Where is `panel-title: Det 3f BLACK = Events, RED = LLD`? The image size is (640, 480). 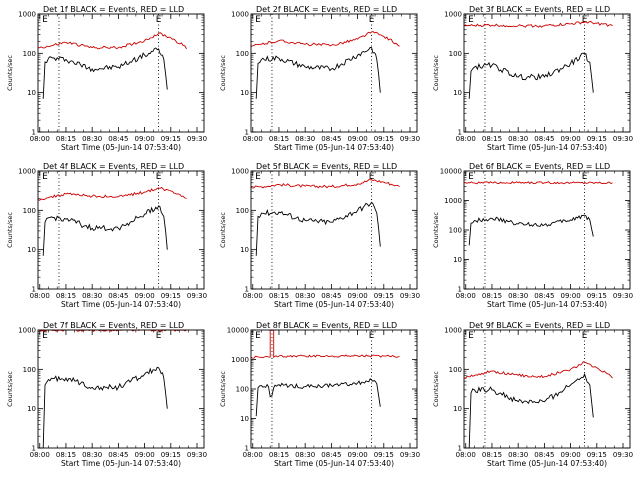 panel-title: Det 3f BLACK = Events, RED = LLD is located at coordinates (539, 9).